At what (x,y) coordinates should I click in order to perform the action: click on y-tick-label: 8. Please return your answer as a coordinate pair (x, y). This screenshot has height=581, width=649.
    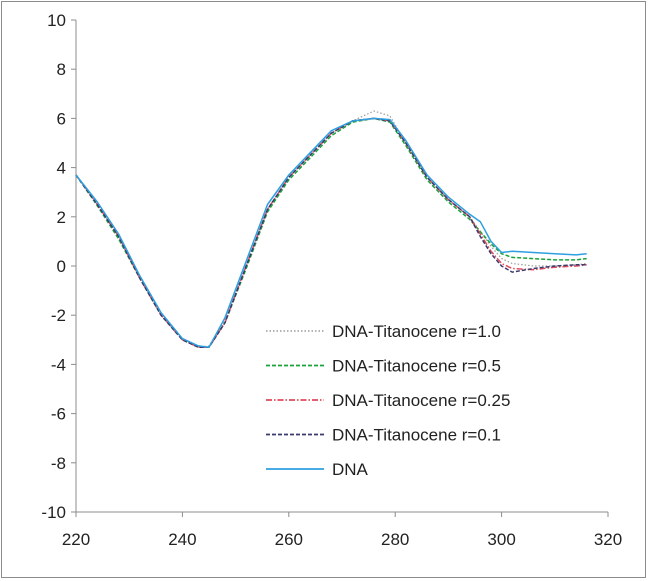
    Looking at the image, I should click on (61, 69).